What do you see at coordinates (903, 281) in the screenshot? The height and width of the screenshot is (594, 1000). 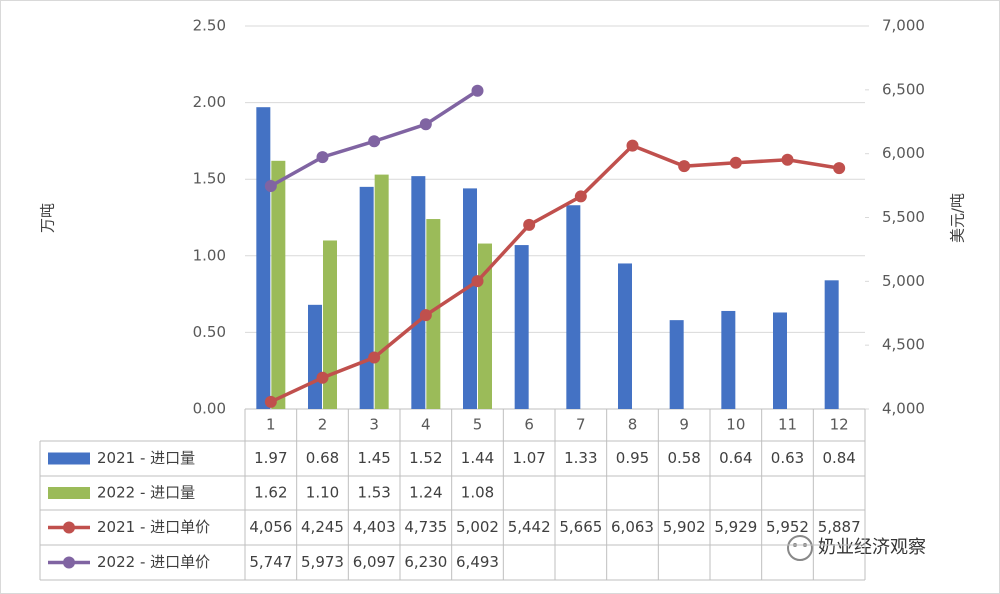 I see `y2-tick-label: 5,000` at bounding box center [903, 281].